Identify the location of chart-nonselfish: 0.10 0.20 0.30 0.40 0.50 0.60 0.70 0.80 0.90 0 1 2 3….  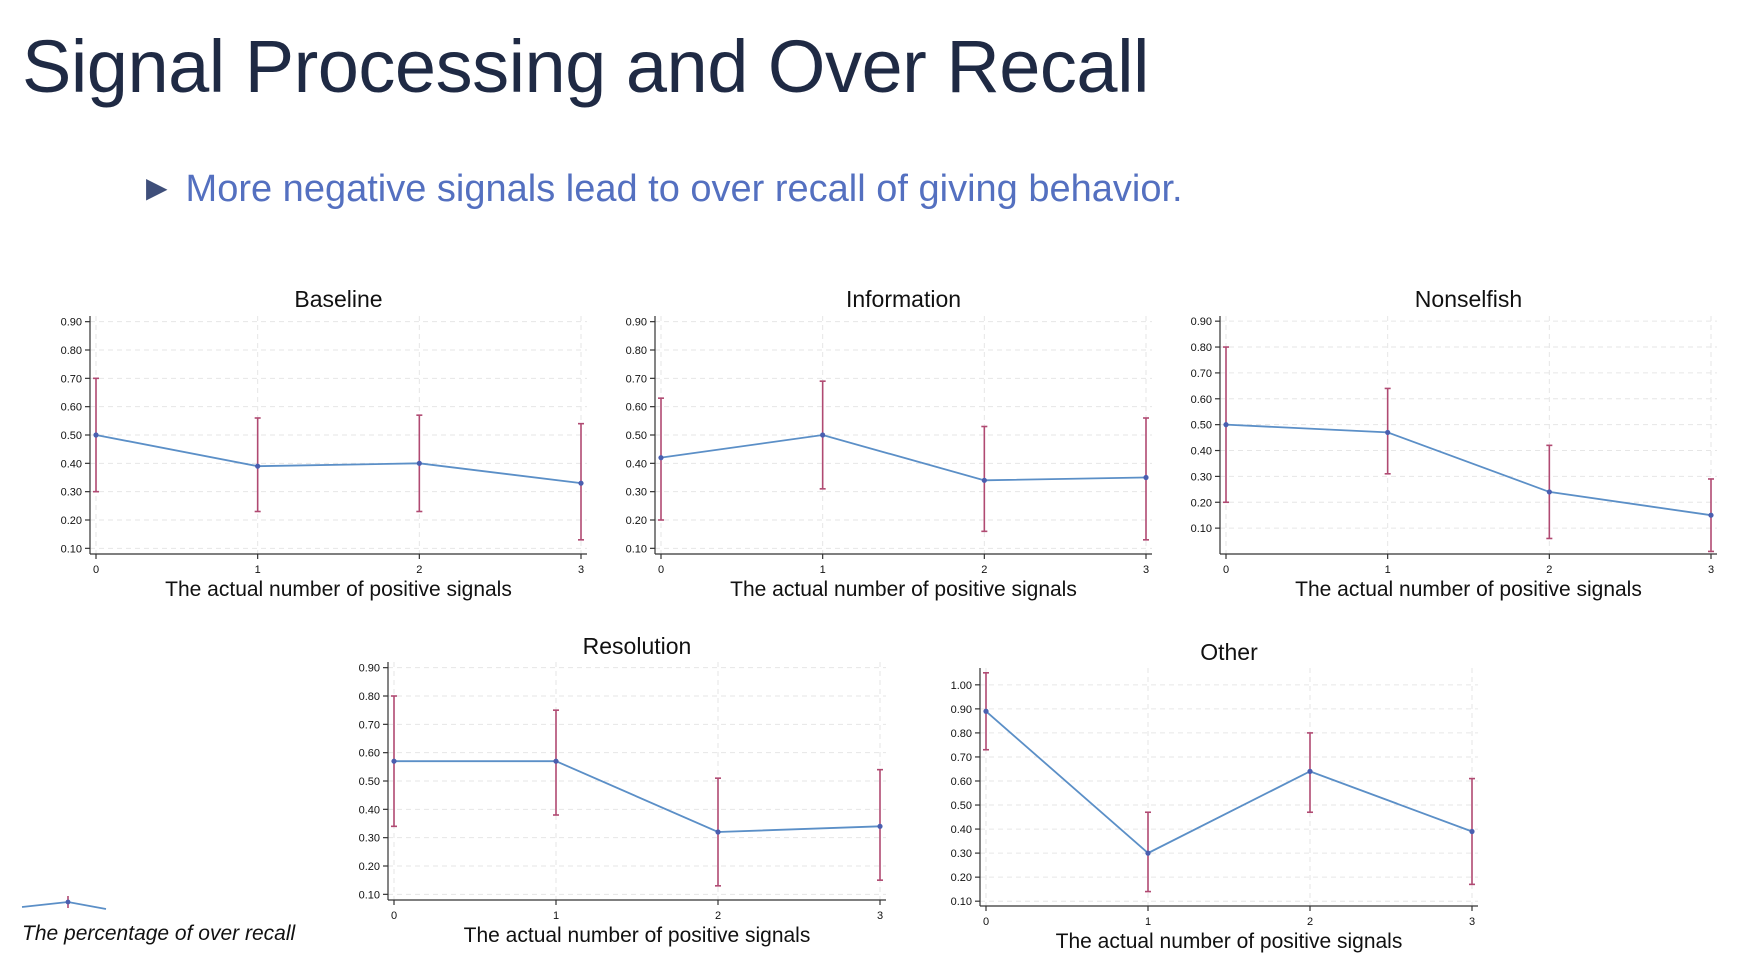
(1454, 443).